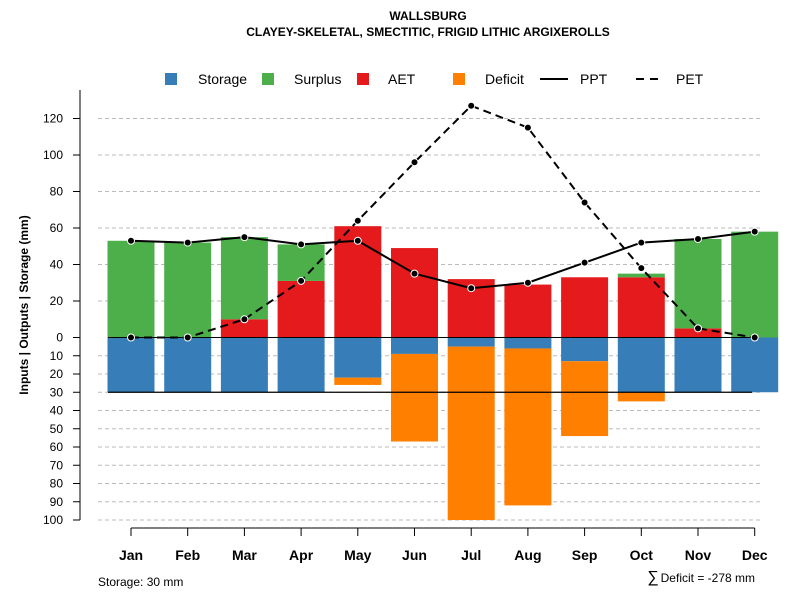 This screenshot has width=800, height=600. I want to click on legend-label-aet: AET, so click(402, 79).